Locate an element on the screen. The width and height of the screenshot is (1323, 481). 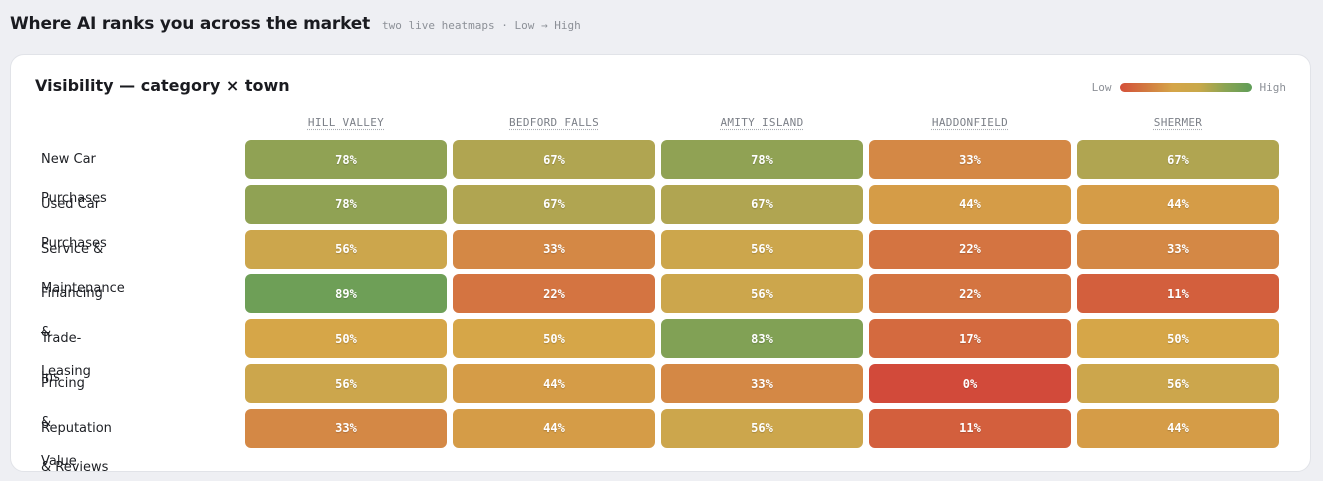
heatmap-cell: 83% is located at coordinates (762, 339).